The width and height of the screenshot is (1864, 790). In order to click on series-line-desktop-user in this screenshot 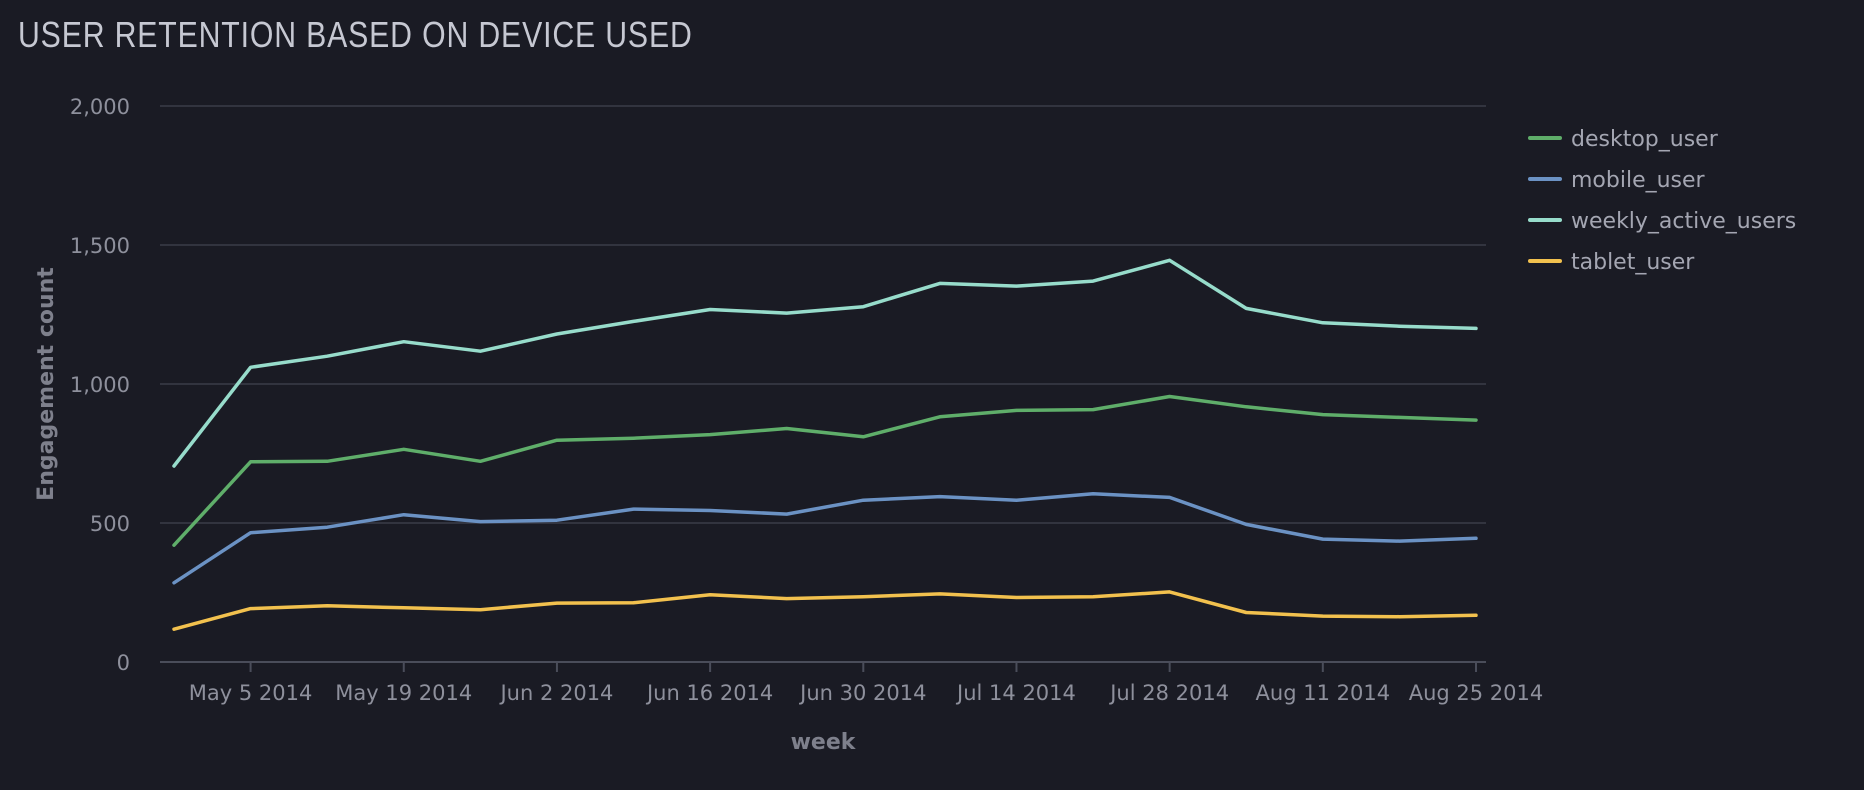, I will do `click(825, 470)`.